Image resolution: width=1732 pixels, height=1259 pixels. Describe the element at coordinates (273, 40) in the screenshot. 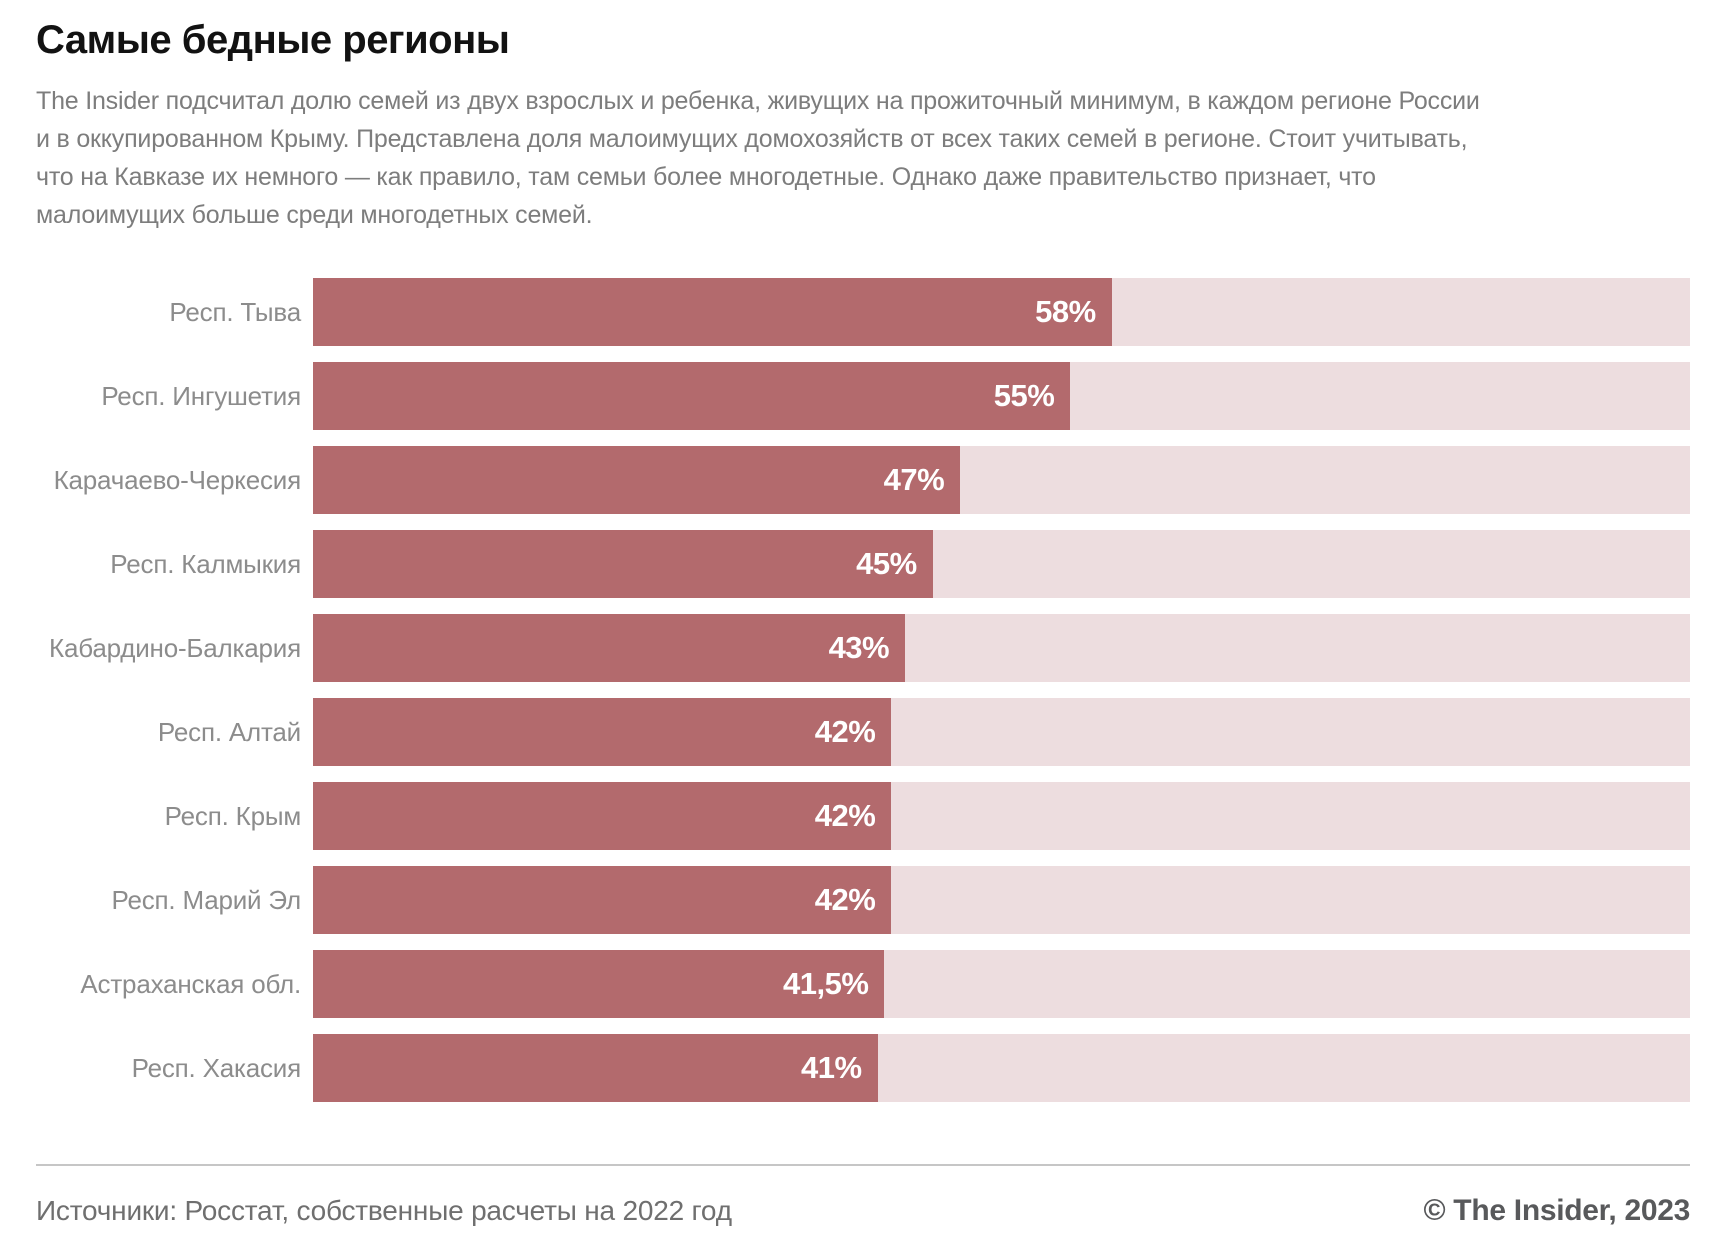

I see `page-title: Самые бедные регионы` at that location.